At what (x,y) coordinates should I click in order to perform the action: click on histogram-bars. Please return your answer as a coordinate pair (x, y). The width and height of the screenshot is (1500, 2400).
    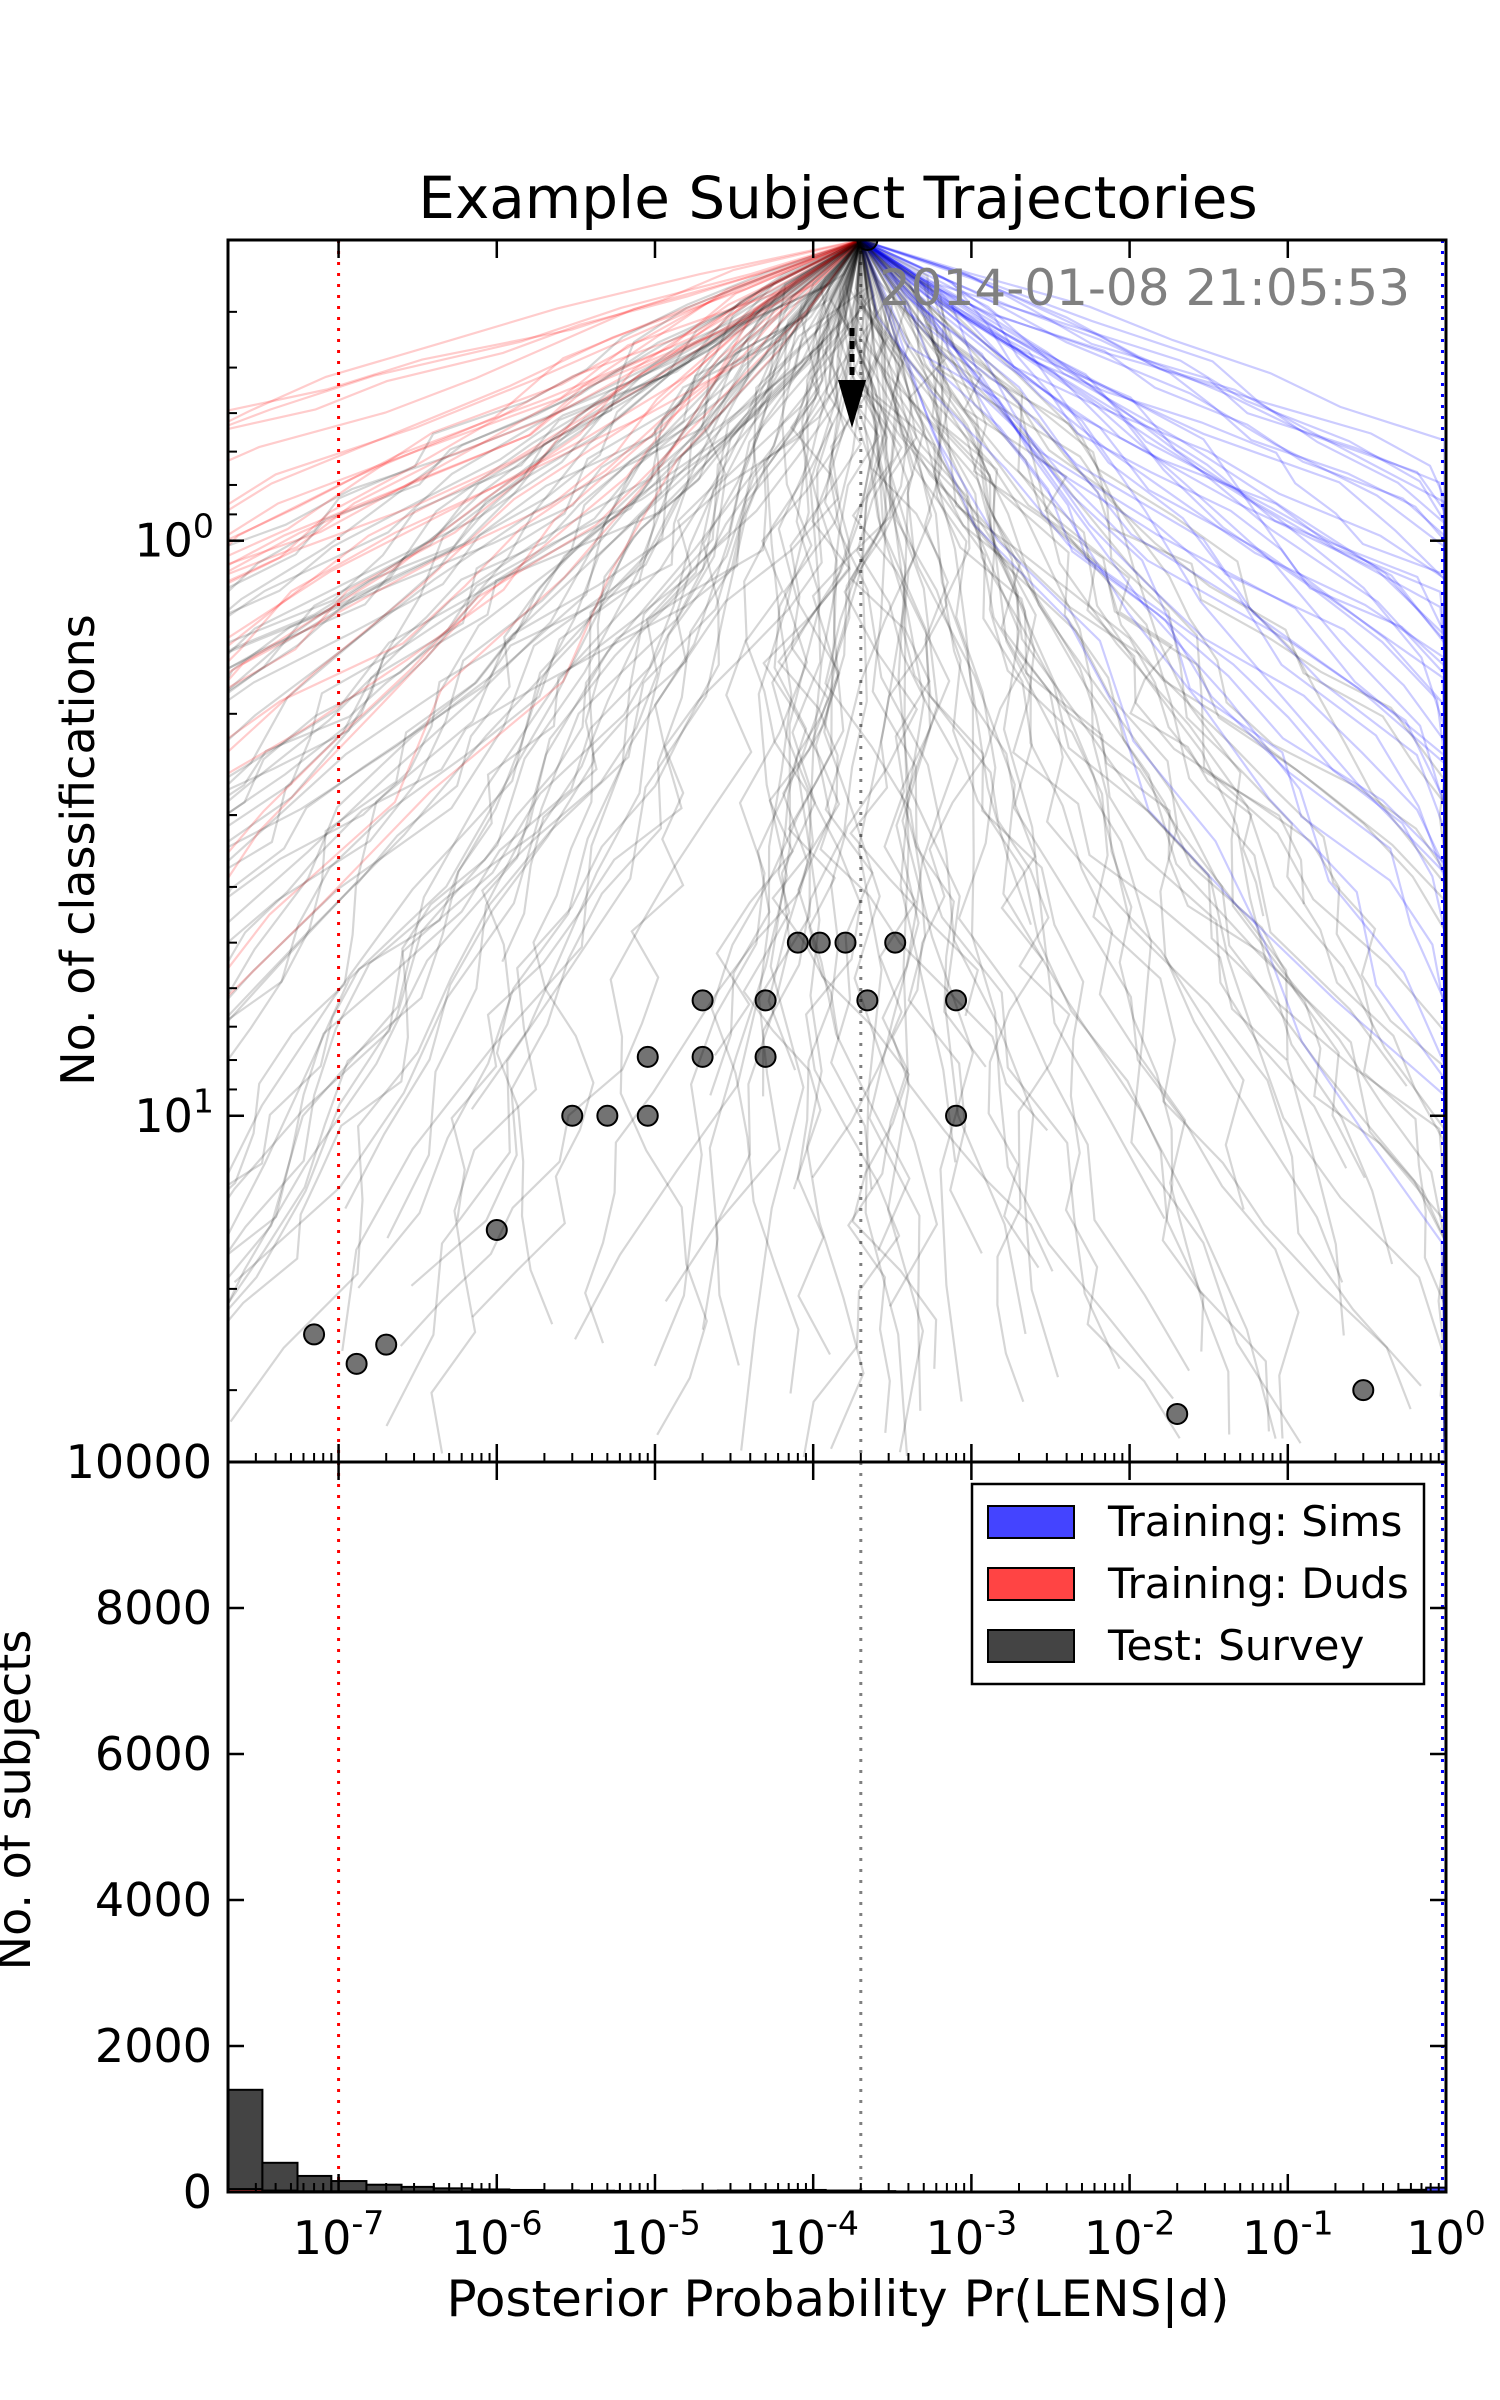
    Looking at the image, I should click on (837, 2140).